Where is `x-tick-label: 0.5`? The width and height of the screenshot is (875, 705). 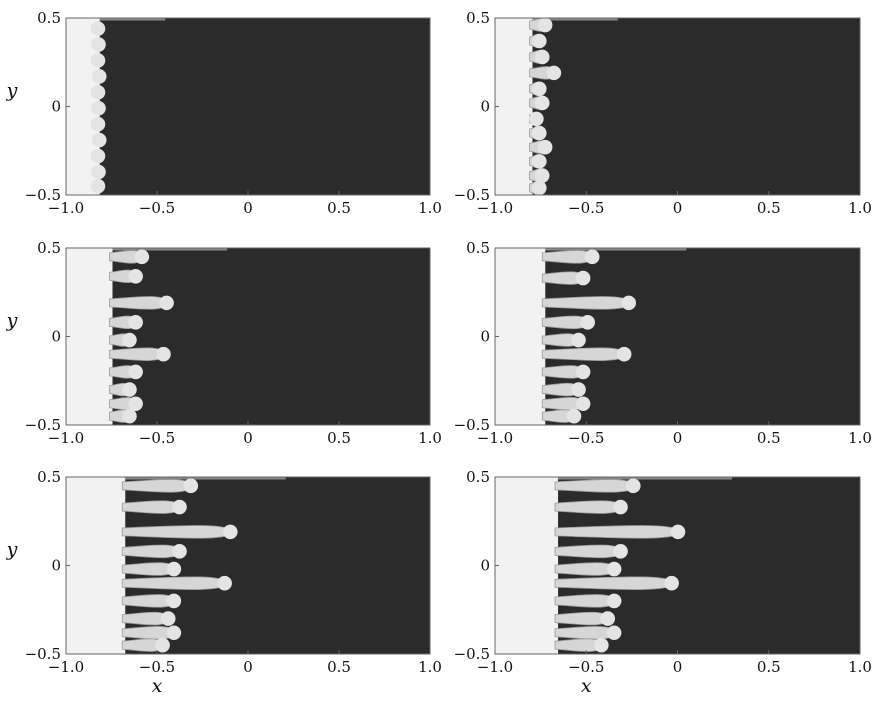
x-tick-label: 0.5 is located at coordinates (769, 667).